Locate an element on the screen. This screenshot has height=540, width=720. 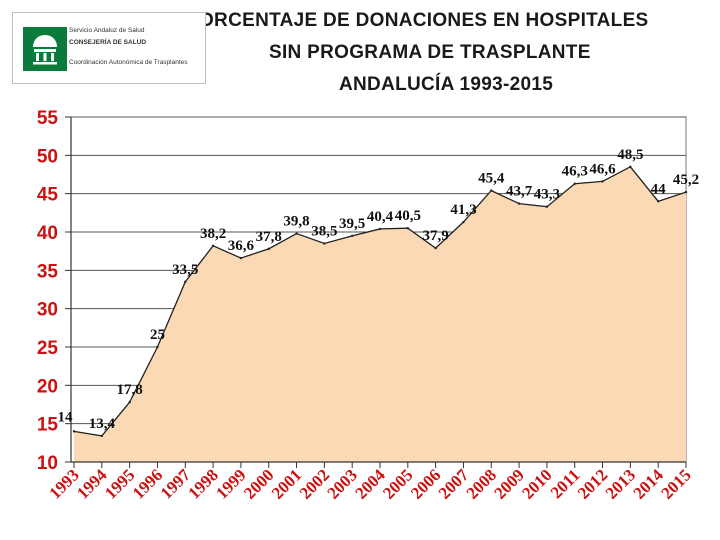
data-point-2004 is located at coordinates (380, 229).